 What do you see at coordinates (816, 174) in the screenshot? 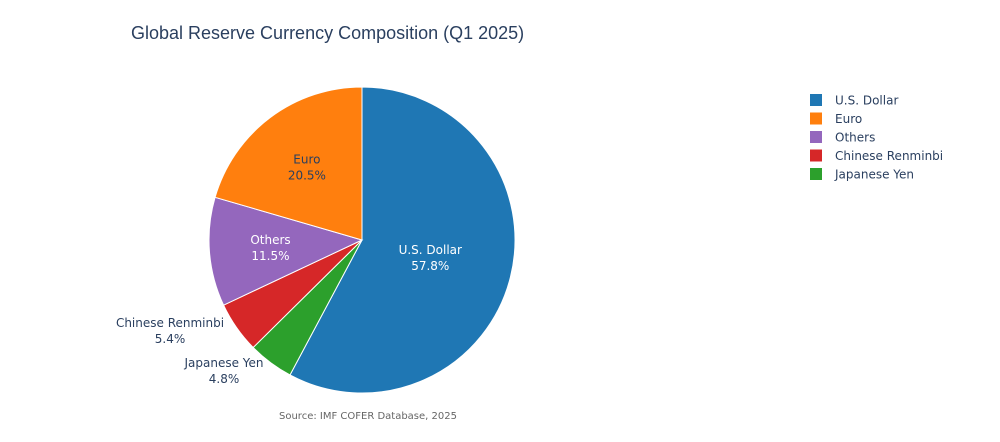
I see `legend-swatch-japanese-yen` at bounding box center [816, 174].